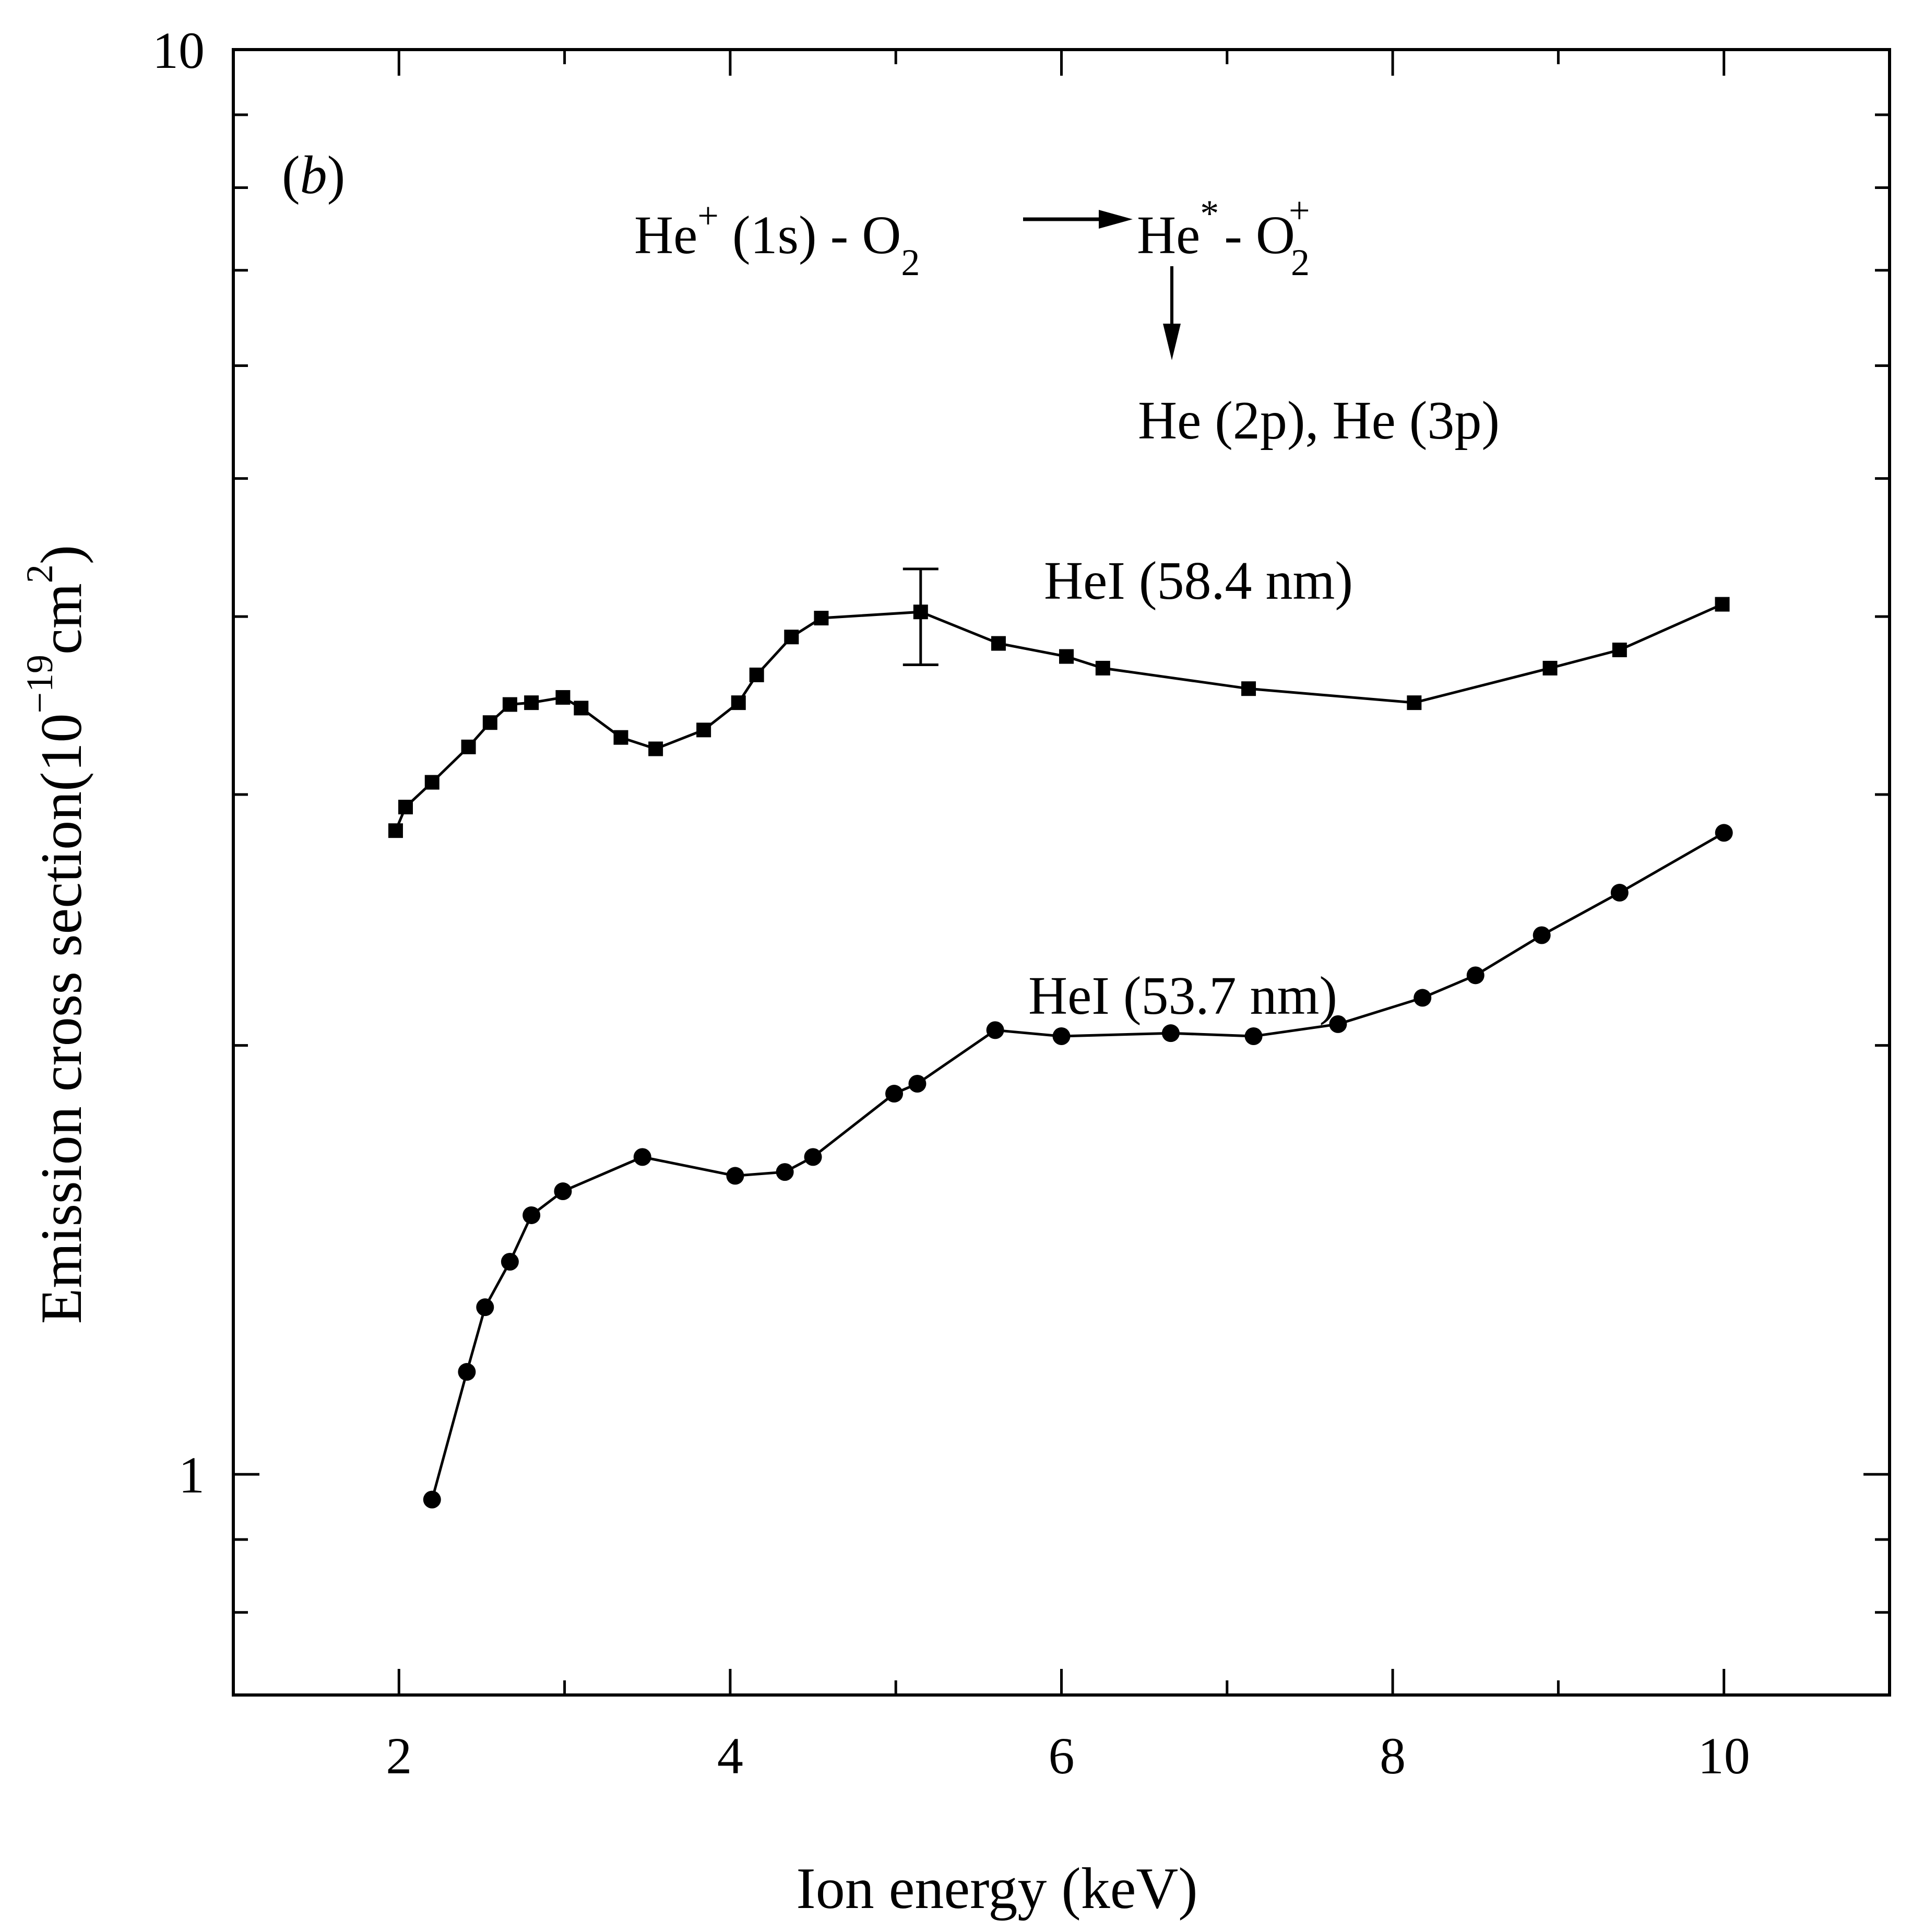 Image resolution: width=1912 pixels, height=1932 pixels. I want to click on y-tick-label: 1, so click(192, 1475).